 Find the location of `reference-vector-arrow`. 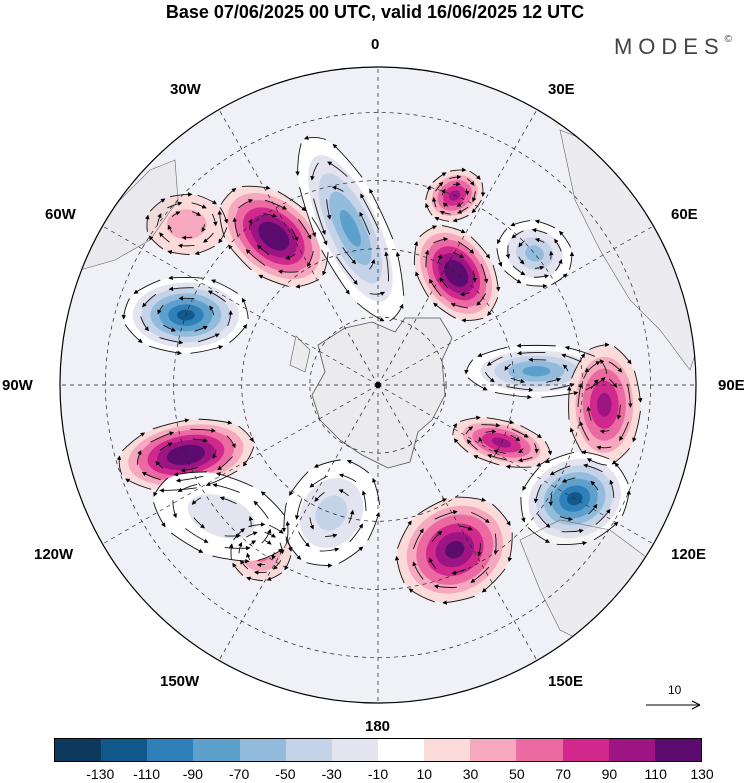

reference-vector-arrow is located at coordinates (673, 705).